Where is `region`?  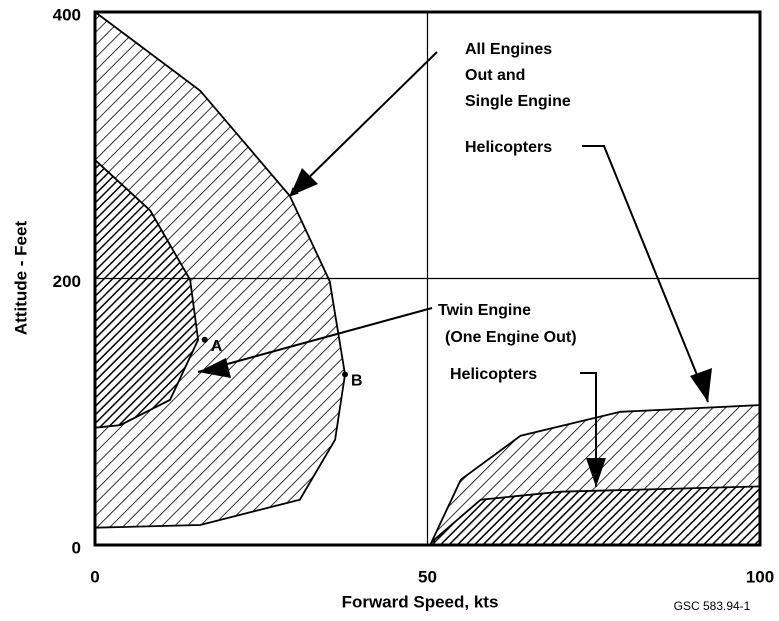
region is located at coordinates (147, 293).